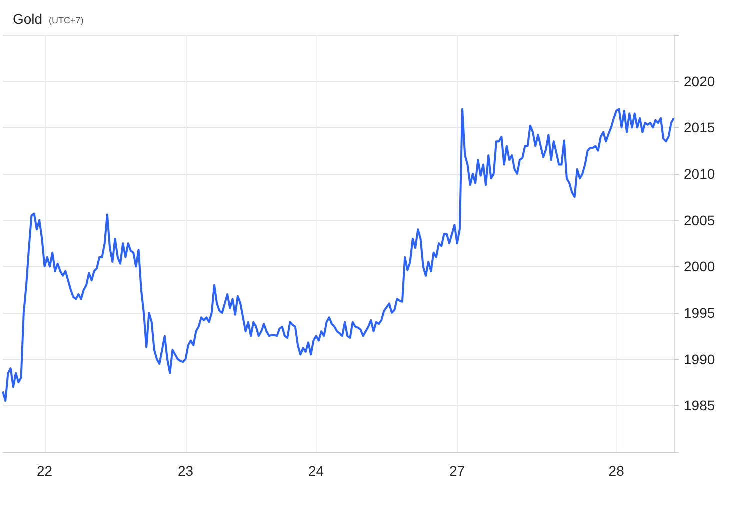  What do you see at coordinates (700, 406) in the screenshot?
I see `y-tick-label: 1985` at bounding box center [700, 406].